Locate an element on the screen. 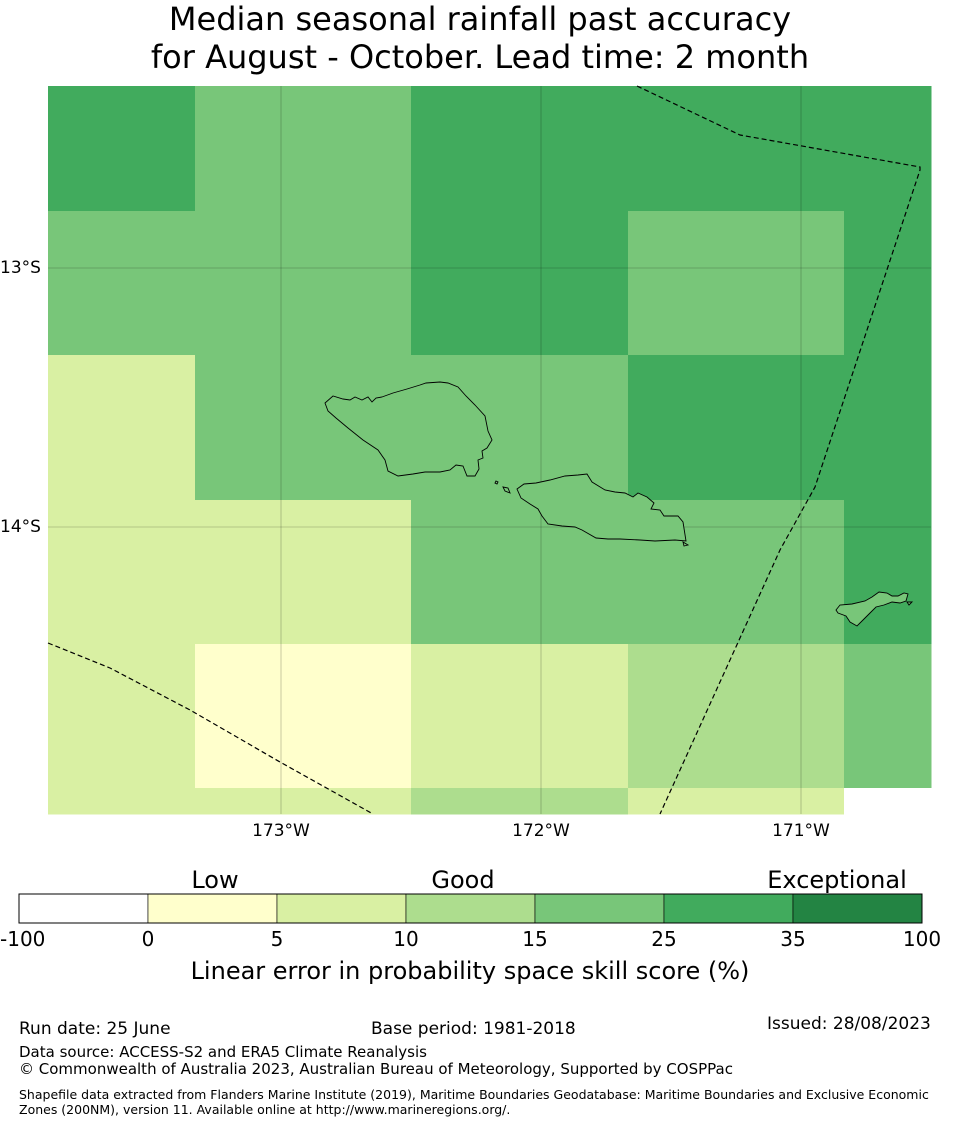 This screenshot has height=1125, width=960. grid-cell-r5-c2 is located at coordinates (357, 801).